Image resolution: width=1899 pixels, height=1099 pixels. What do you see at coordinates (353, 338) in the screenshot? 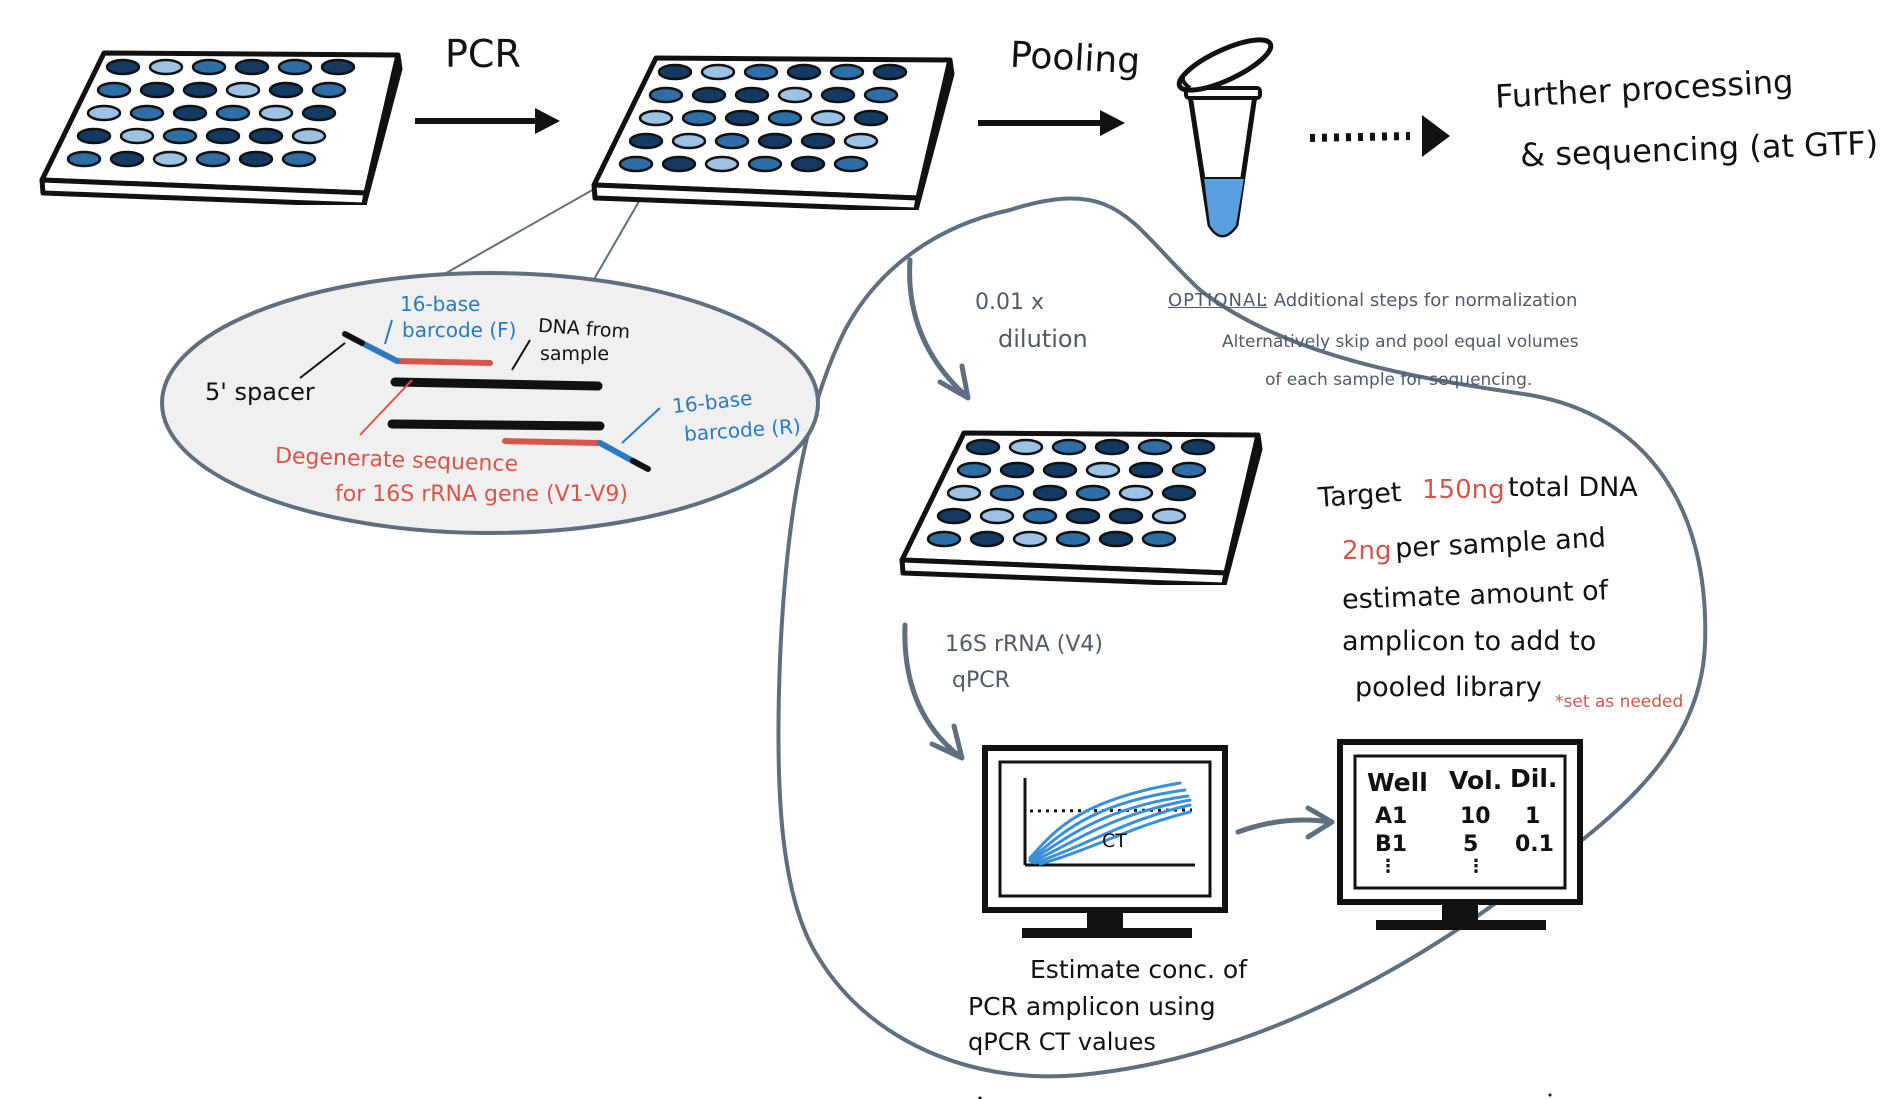
I see `spacer-forward-segment` at bounding box center [353, 338].